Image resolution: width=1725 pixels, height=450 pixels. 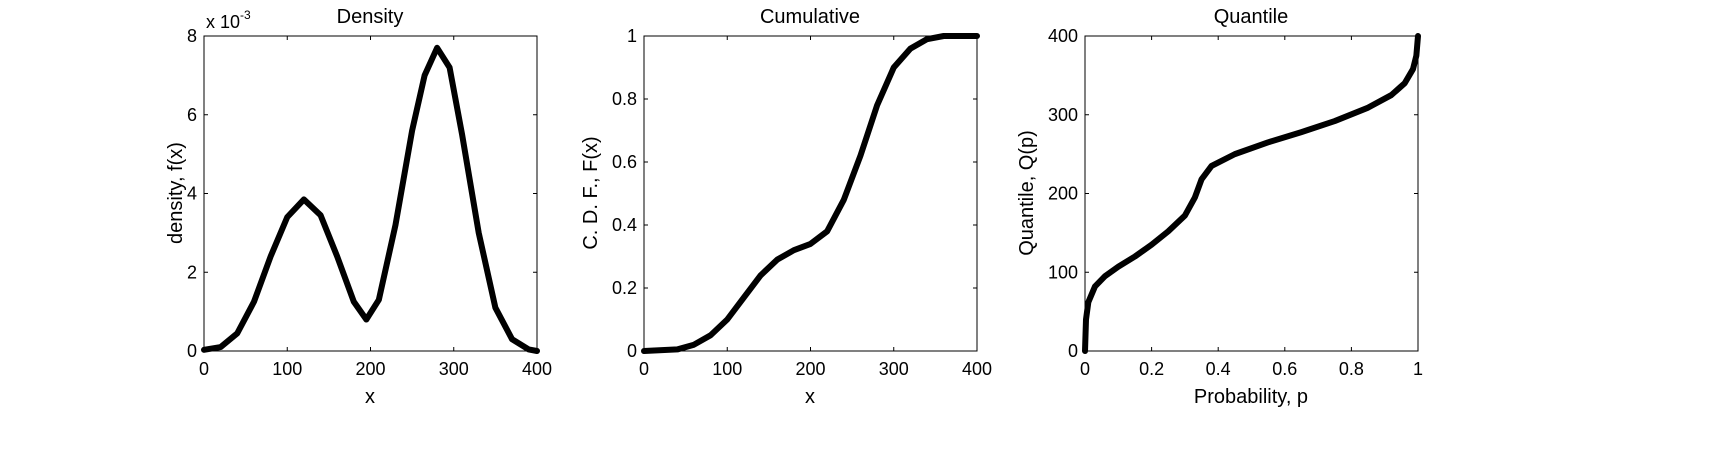 What do you see at coordinates (1251, 17) in the screenshot?
I see `chart-title: Quantile` at bounding box center [1251, 17].